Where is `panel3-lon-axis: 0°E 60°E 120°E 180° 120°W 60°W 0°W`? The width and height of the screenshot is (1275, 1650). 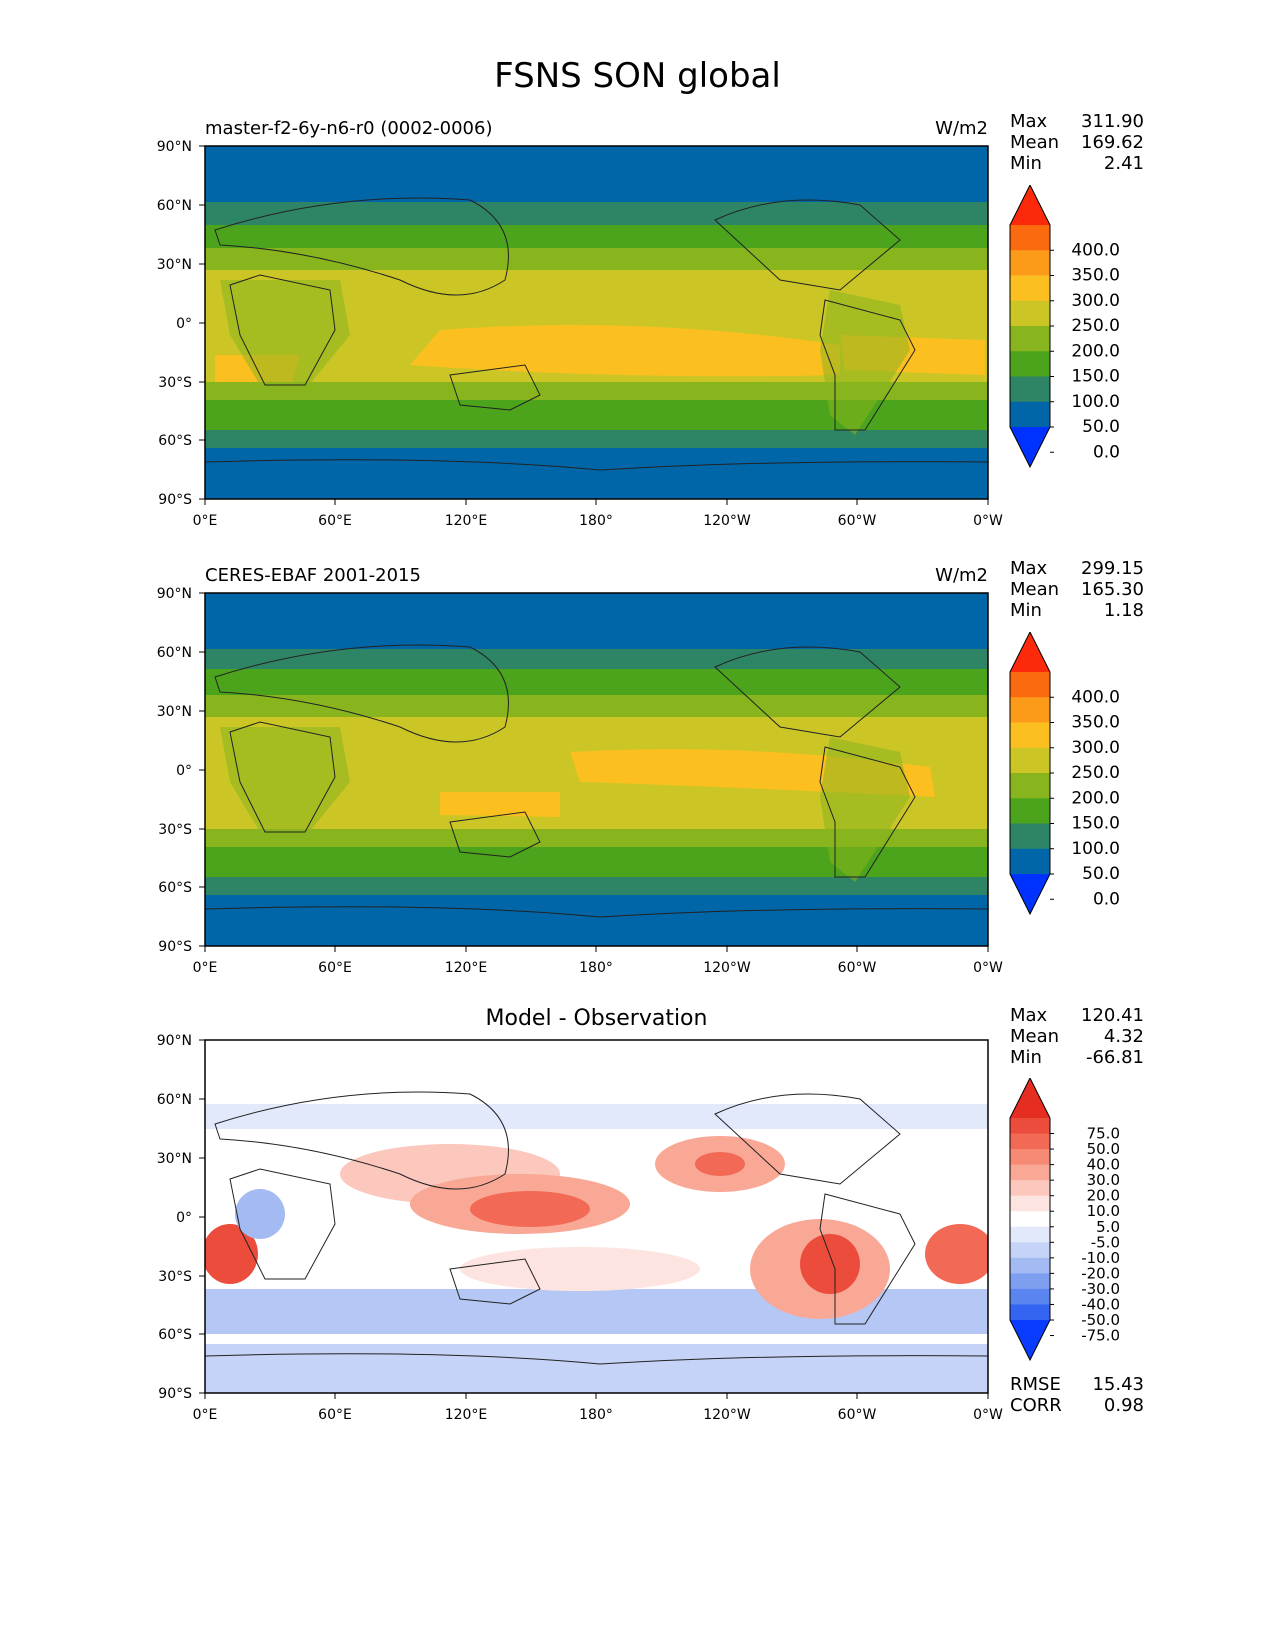 panel3-lon-axis: 0°E 60°E 120°E 180° 120°W 60°W 0°W is located at coordinates (598, 1408).